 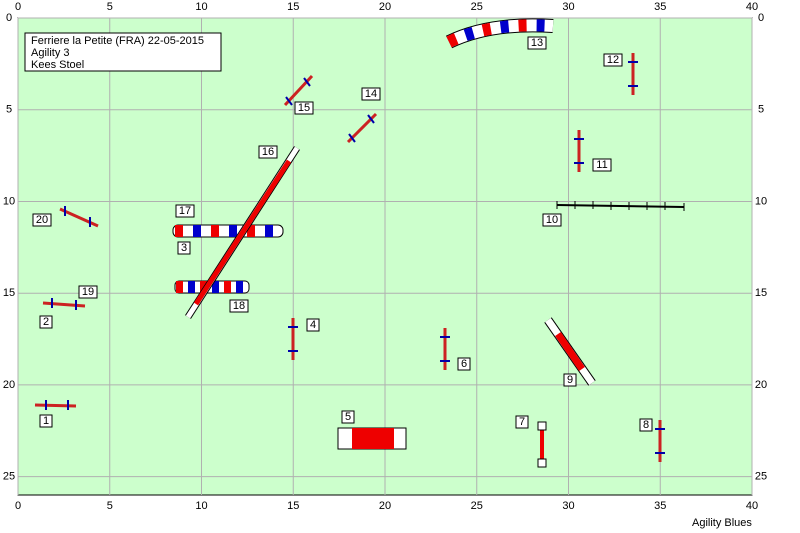 I want to click on obstacle-label: 12, so click(x=613, y=60).